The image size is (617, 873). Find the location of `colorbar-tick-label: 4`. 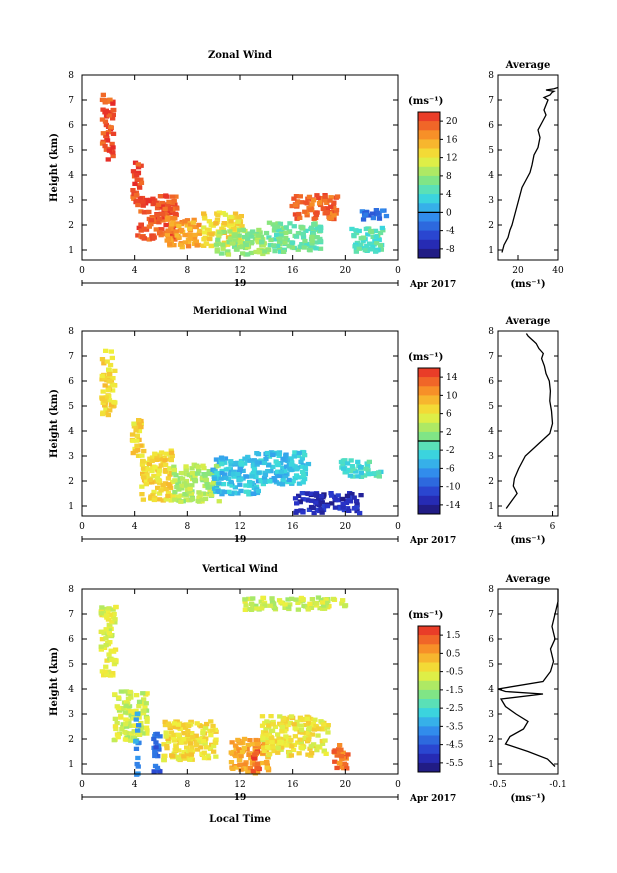

colorbar-tick-label: 4 is located at coordinates (449, 195).